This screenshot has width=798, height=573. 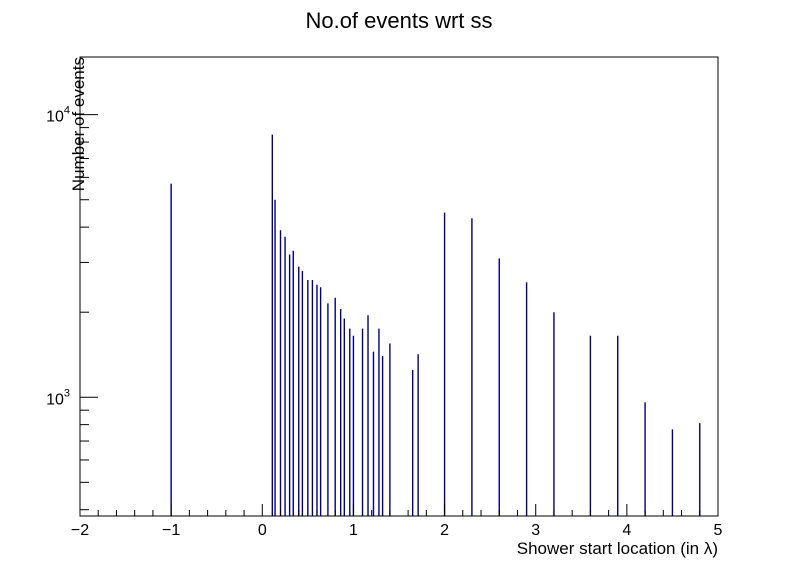 What do you see at coordinates (58, 115) in the screenshot?
I see `y-tick-label: 10⁴` at bounding box center [58, 115].